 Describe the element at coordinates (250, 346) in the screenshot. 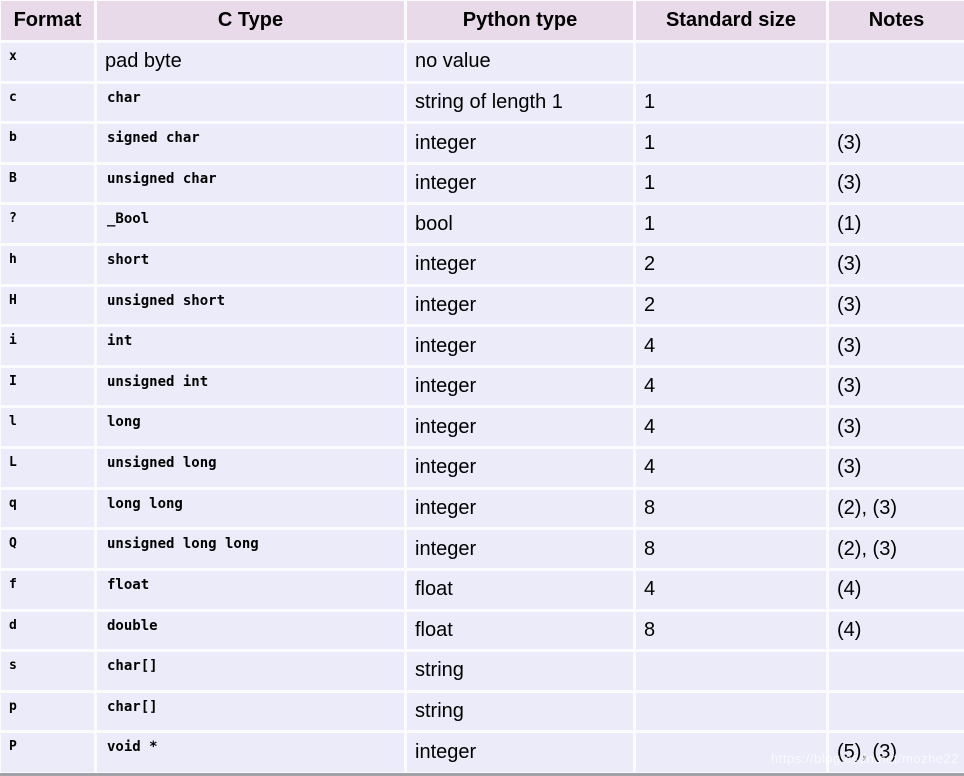

I see `cell-c-type: int` at that location.